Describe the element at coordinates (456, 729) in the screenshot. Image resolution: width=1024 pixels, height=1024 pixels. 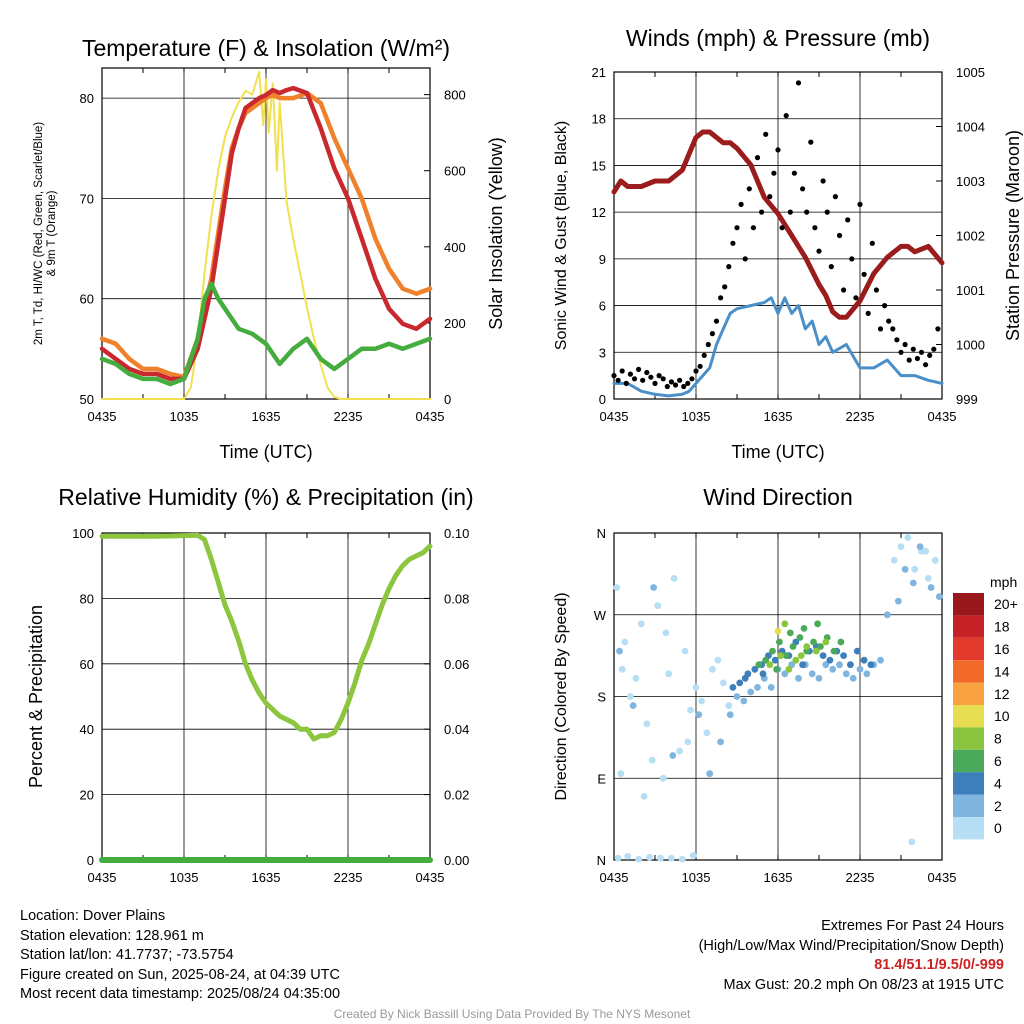
I see `y-tick-label-right: 0.04` at that location.